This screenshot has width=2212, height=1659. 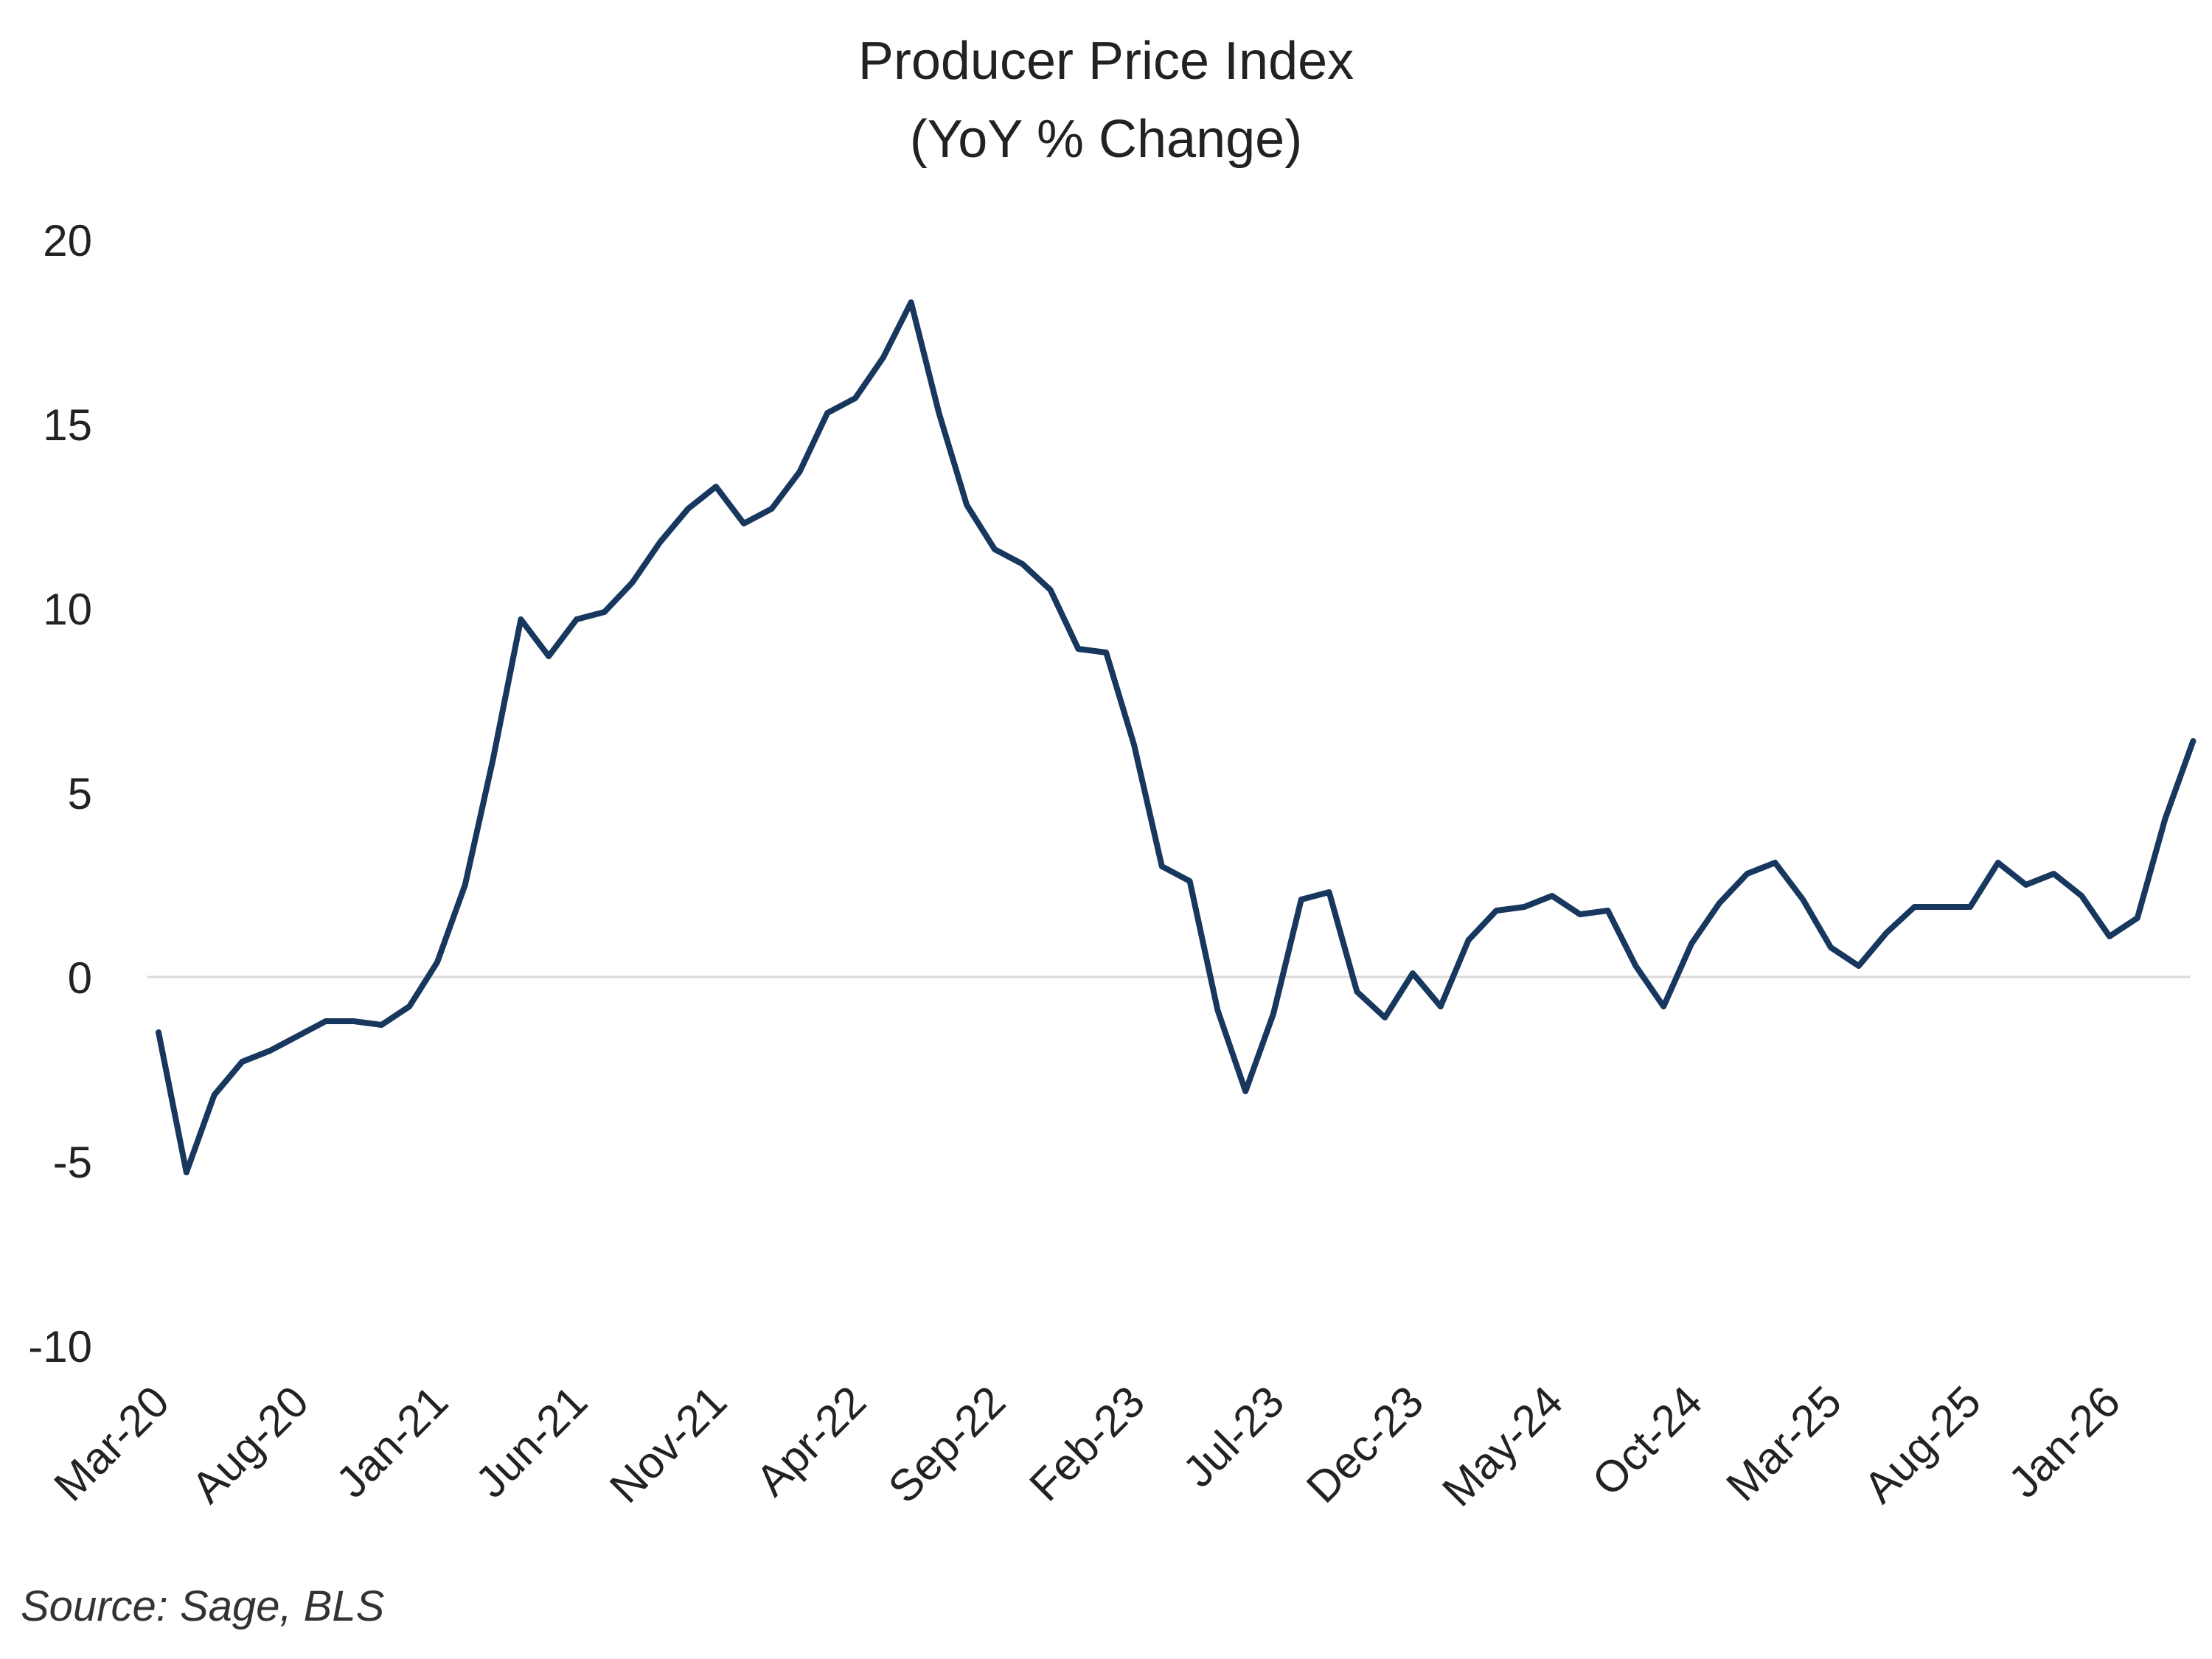 What do you see at coordinates (1646, 1441) in the screenshot?
I see `x-tick-label: Oct-24` at bounding box center [1646, 1441].